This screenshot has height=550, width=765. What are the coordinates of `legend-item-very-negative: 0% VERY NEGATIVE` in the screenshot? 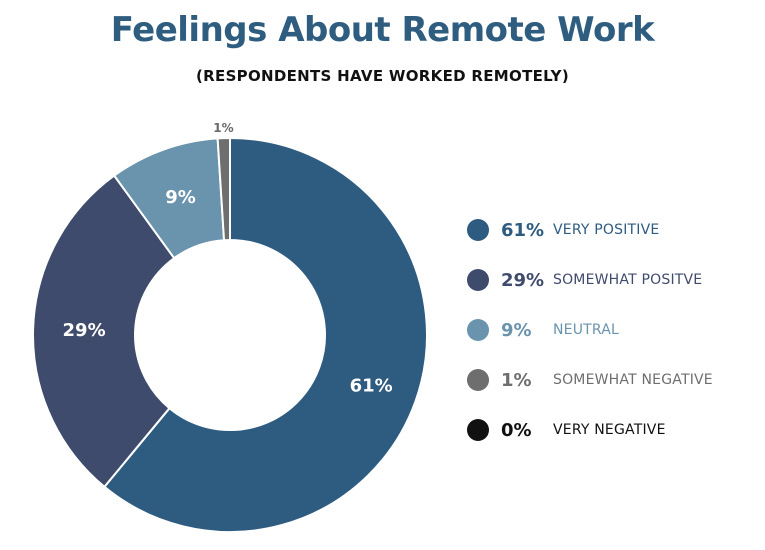 It's located at (612, 430).